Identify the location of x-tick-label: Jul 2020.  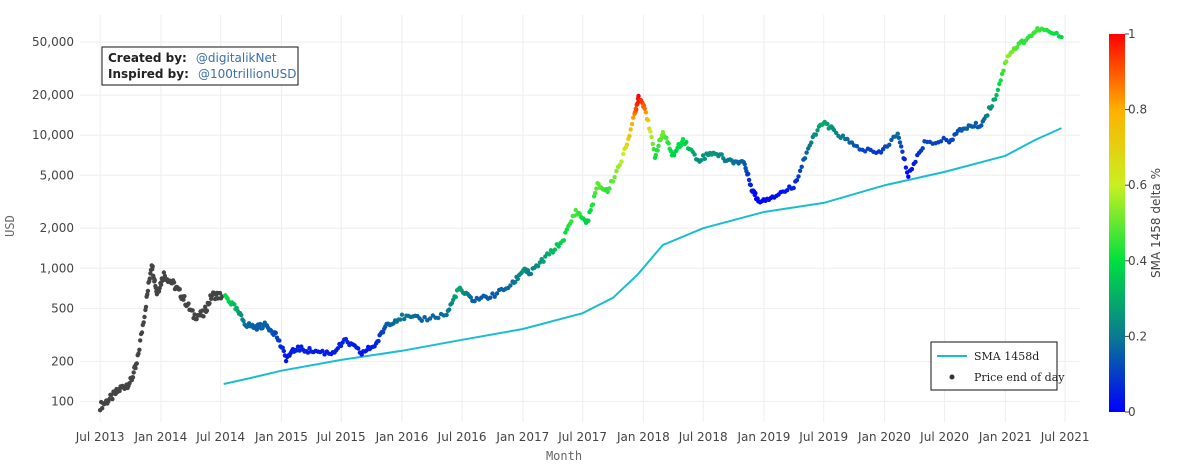
(944, 437).